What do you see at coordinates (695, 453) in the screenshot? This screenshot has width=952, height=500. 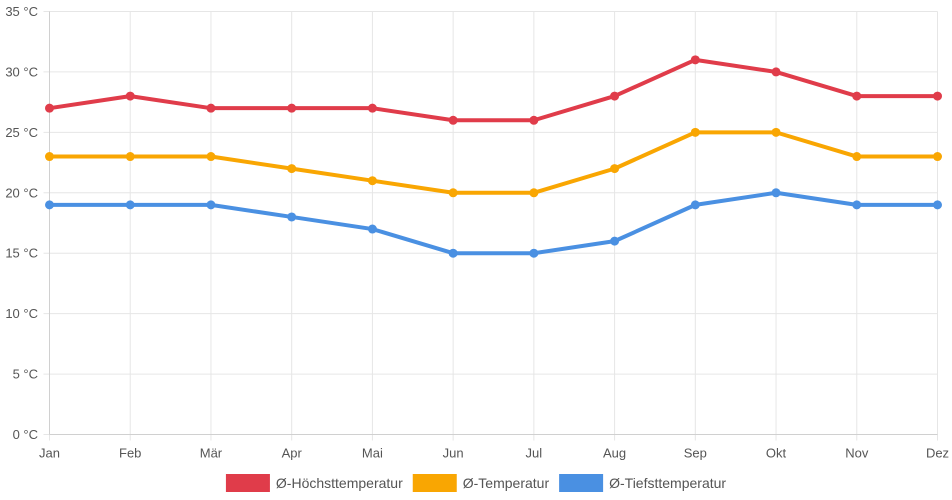 I see `x-tick-label: Sep` at bounding box center [695, 453].